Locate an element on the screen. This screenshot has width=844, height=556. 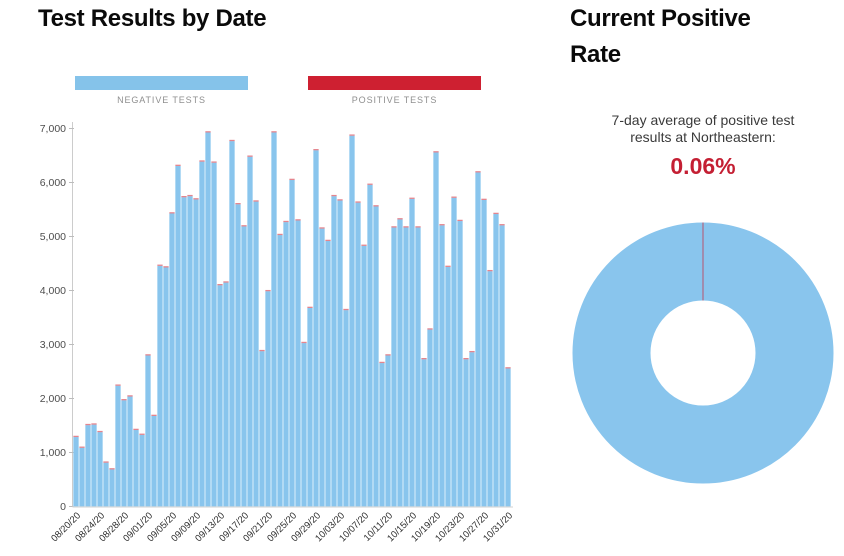
legend-negative-swatch is located at coordinates (161, 83).